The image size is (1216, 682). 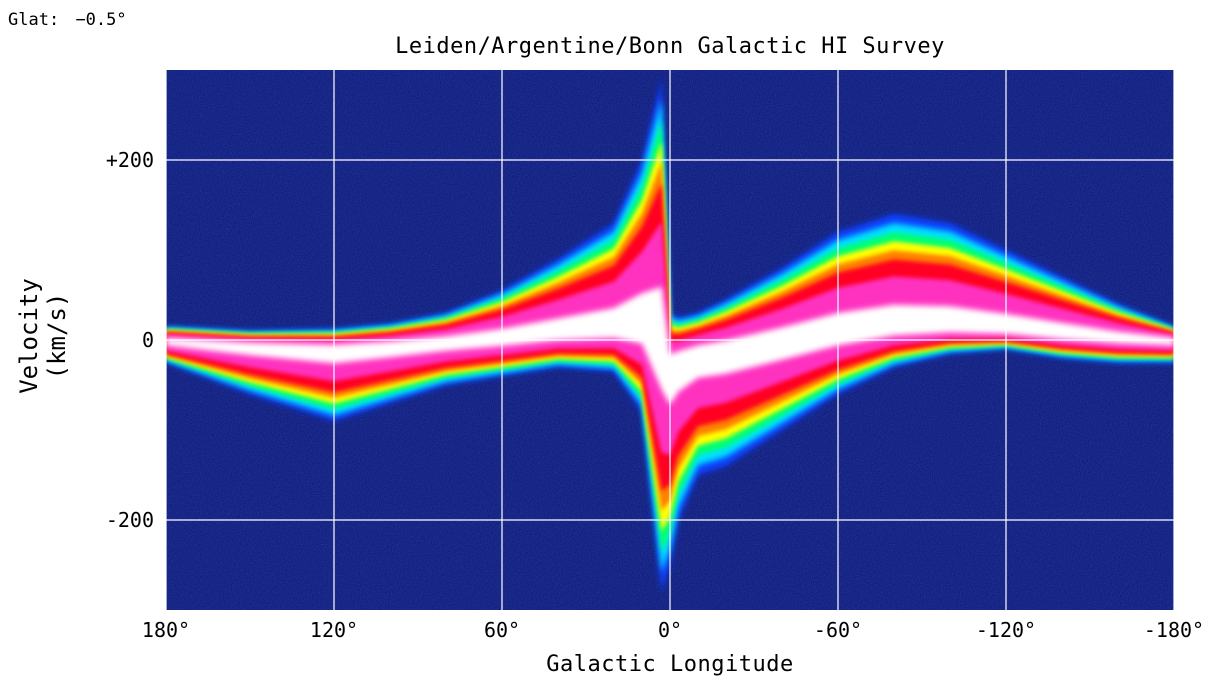 What do you see at coordinates (670, 46) in the screenshot?
I see `chart-title: Leiden/Argentine/Bonn Galactic HI Survey` at bounding box center [670, 46].